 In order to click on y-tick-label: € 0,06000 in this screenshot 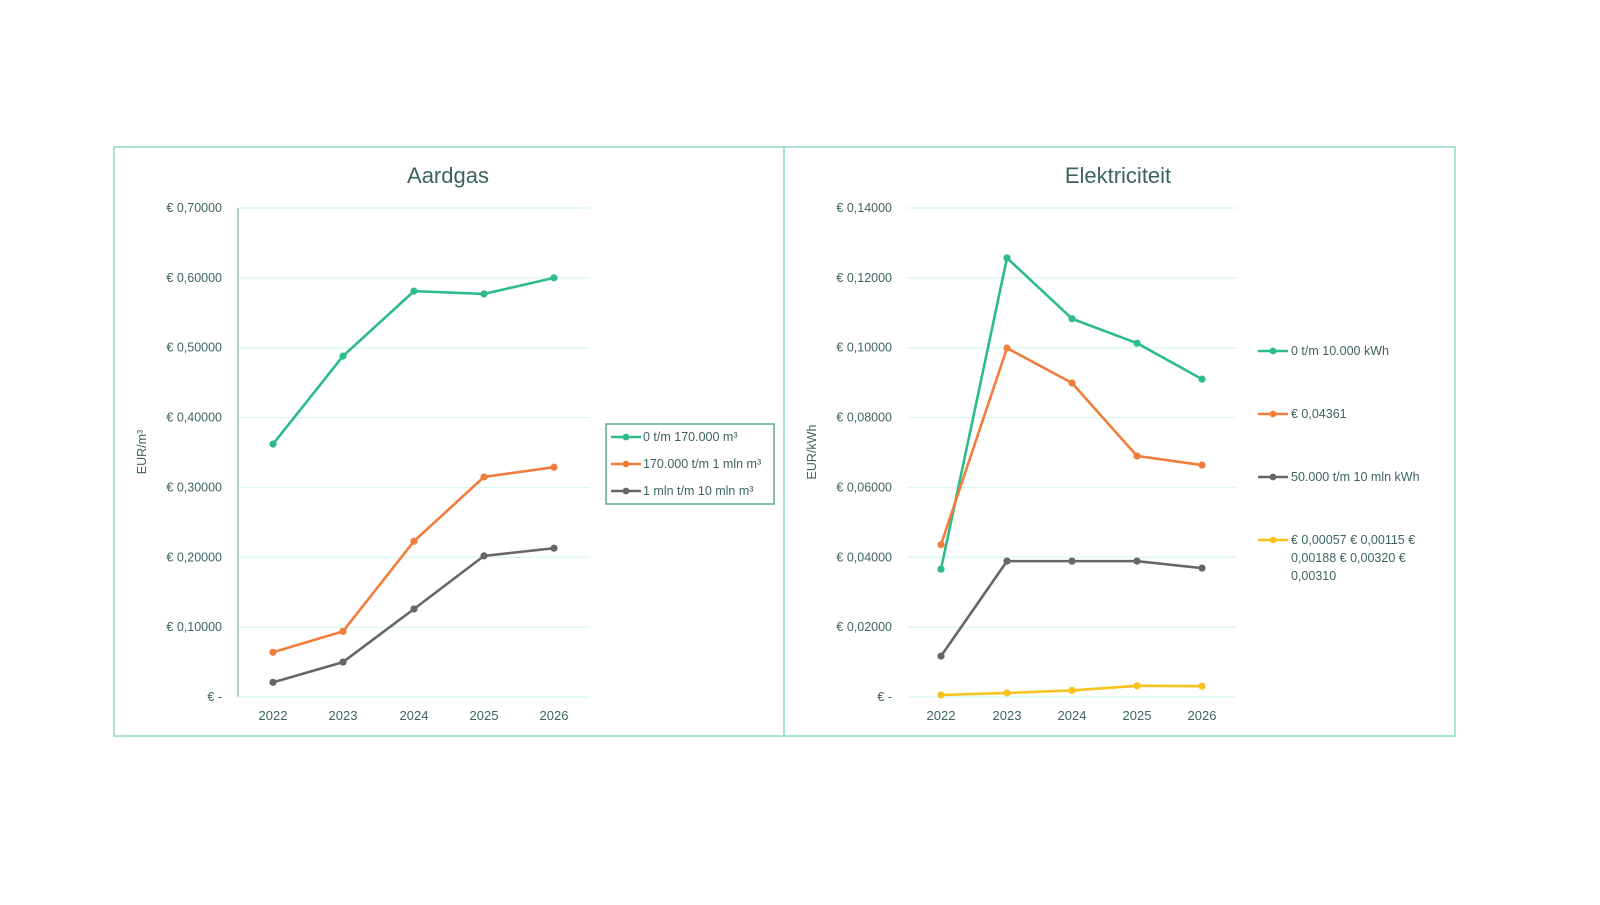, I will do `click(864, 487)`.